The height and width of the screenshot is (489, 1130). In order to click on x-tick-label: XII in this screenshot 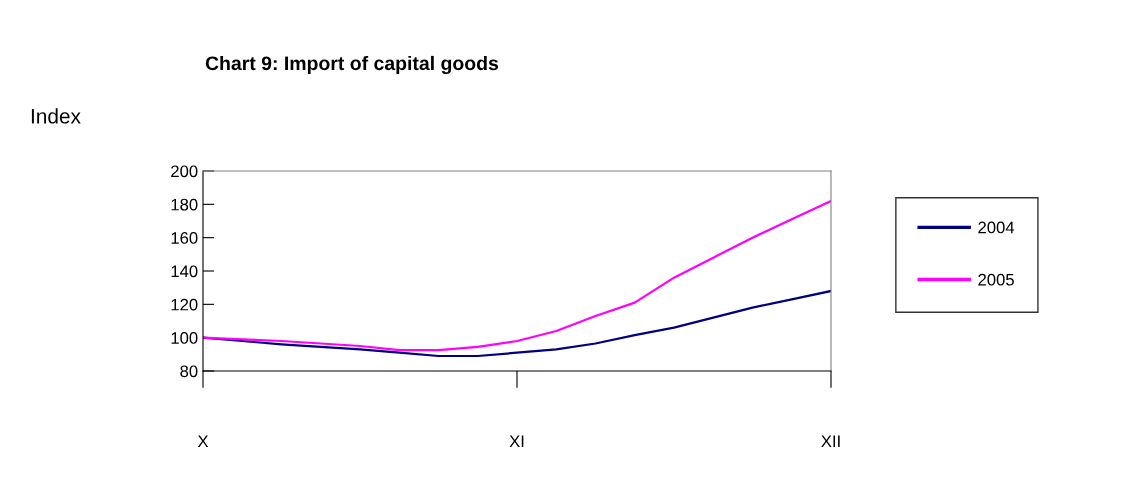, I will do `click(830, 441)`.